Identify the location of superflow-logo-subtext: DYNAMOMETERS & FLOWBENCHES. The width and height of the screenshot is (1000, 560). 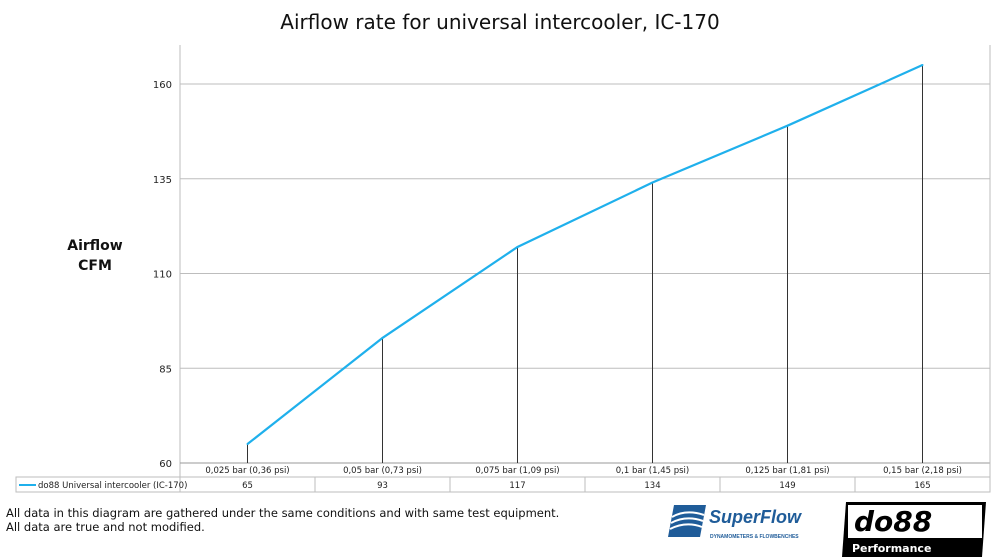
(754, 537).